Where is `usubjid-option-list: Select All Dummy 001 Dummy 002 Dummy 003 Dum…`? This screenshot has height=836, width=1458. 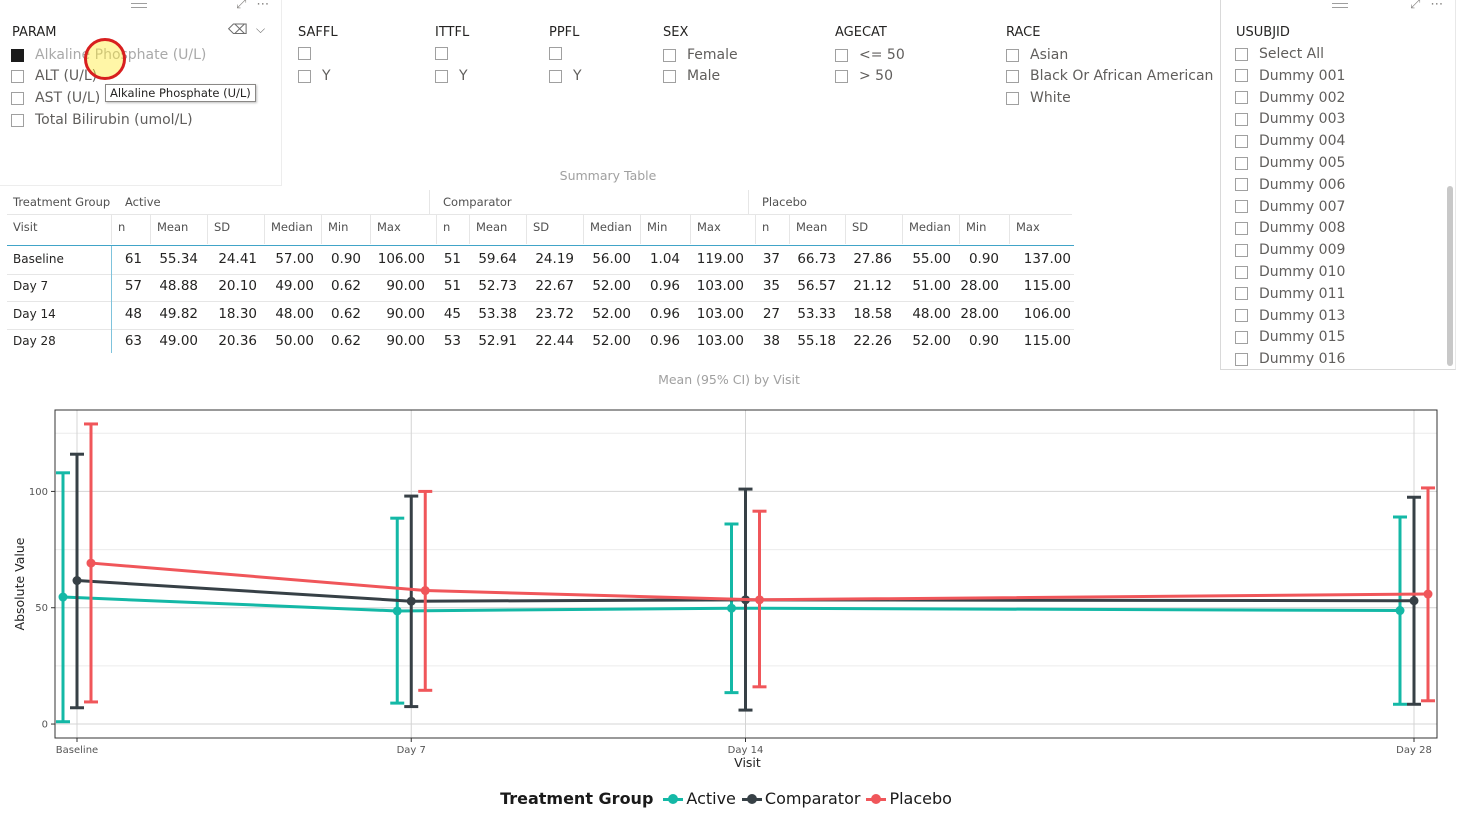 usubjid-option-list: Select All Dummy 001 Dummy 002 Dummy 003 Dum… is located at coordinates (1340, 206).